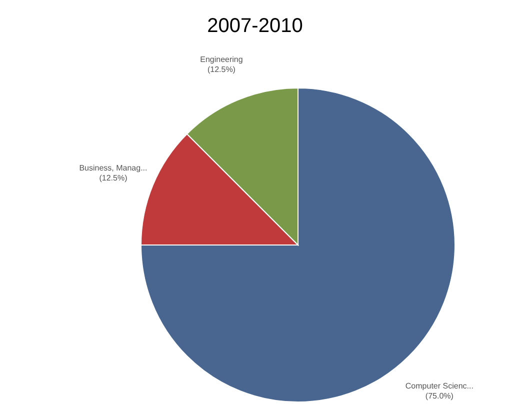 The image size is (510, 409). I want to click on chart-title: 2007-2010, so click(255, 26).